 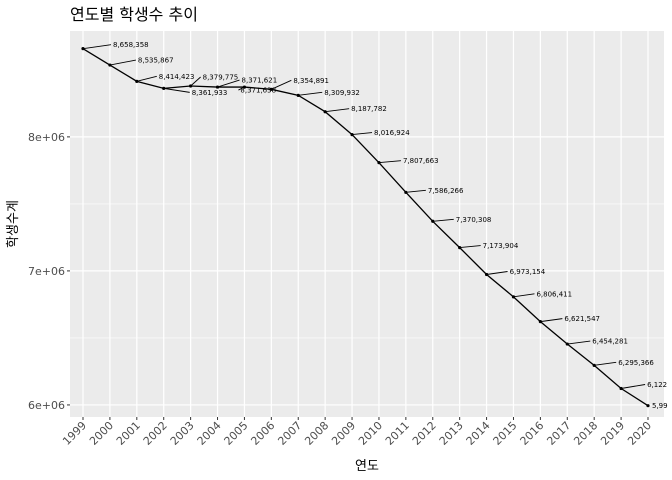 I want to click on data-label: 8,371,621, so click(x=260, y=81).